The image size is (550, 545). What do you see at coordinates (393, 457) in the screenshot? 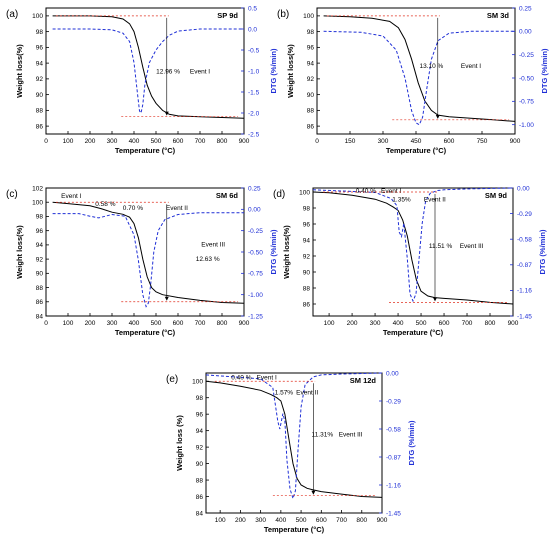
I see `y2-tick-label: -0.87` at bounding box center [393, 457].